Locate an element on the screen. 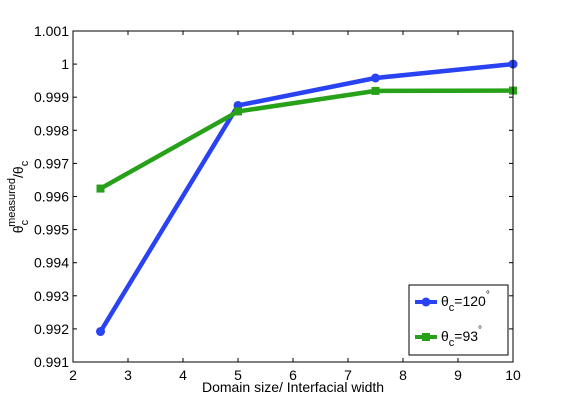  x-tick-label: 2 is located at coordinates (73, 375).